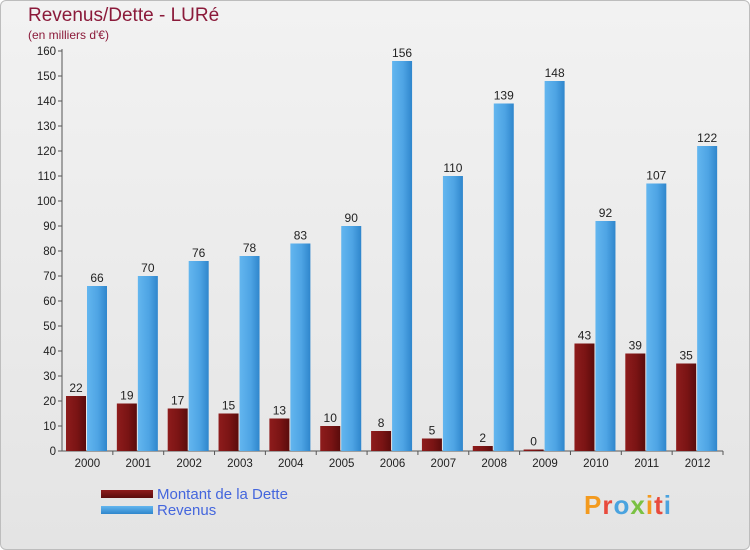  What do you see at coordinates (46, 102) in the screenshot?
I see `y-tick-label: 140` at bounding box center [46, 102].